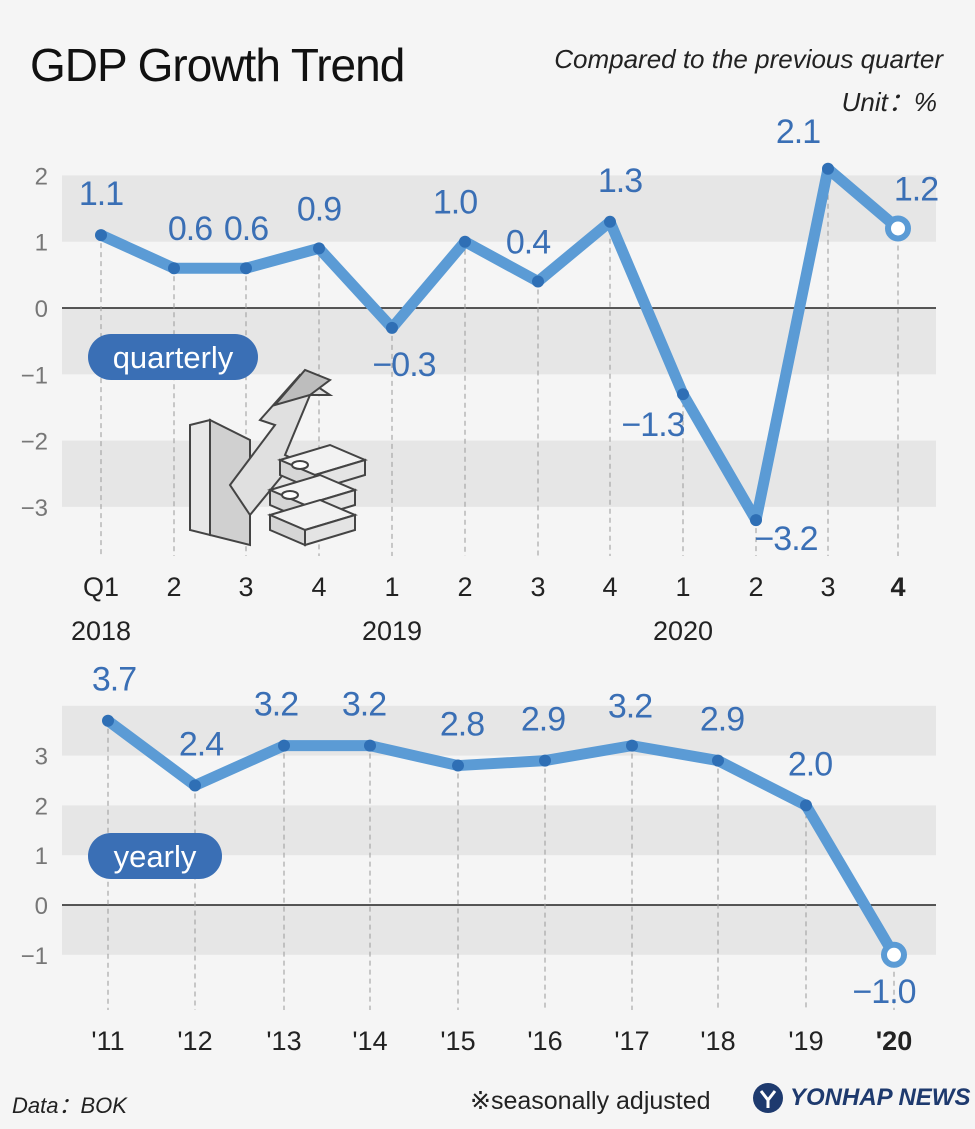 This screenshot has height=1129, width=975. I want to click on data-source: Data：BOK, so click(69, 1105).